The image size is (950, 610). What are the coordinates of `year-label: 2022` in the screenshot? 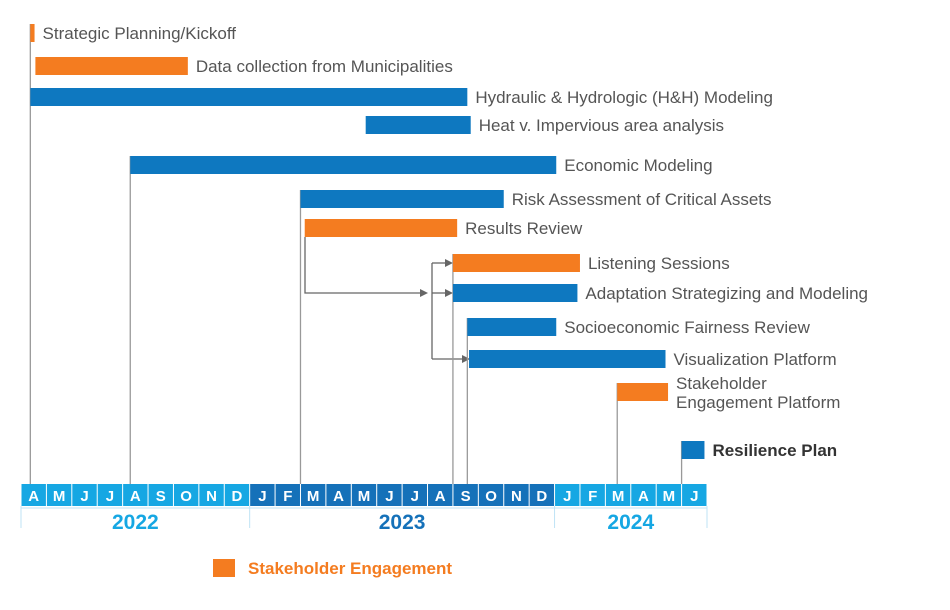 It's located at (135, 522).